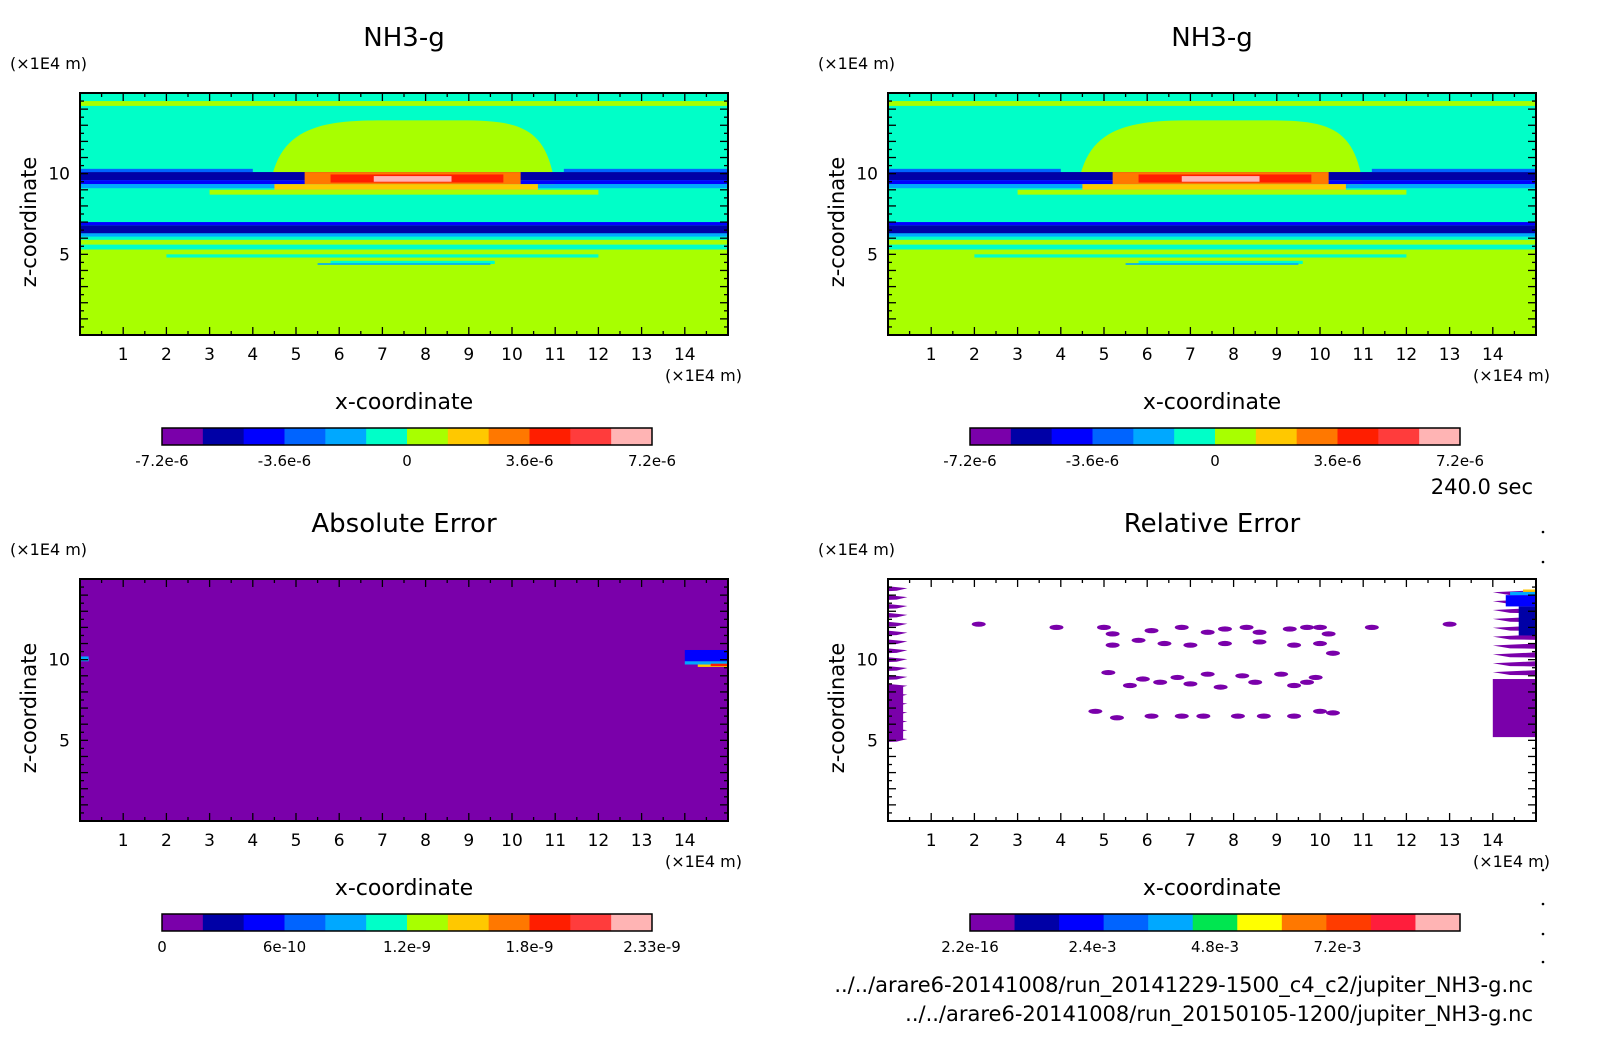  What do you see at coordinates (382, 841) in the screenshot?
I see `x-tick-label: 7` at bounding box center [382, 841].